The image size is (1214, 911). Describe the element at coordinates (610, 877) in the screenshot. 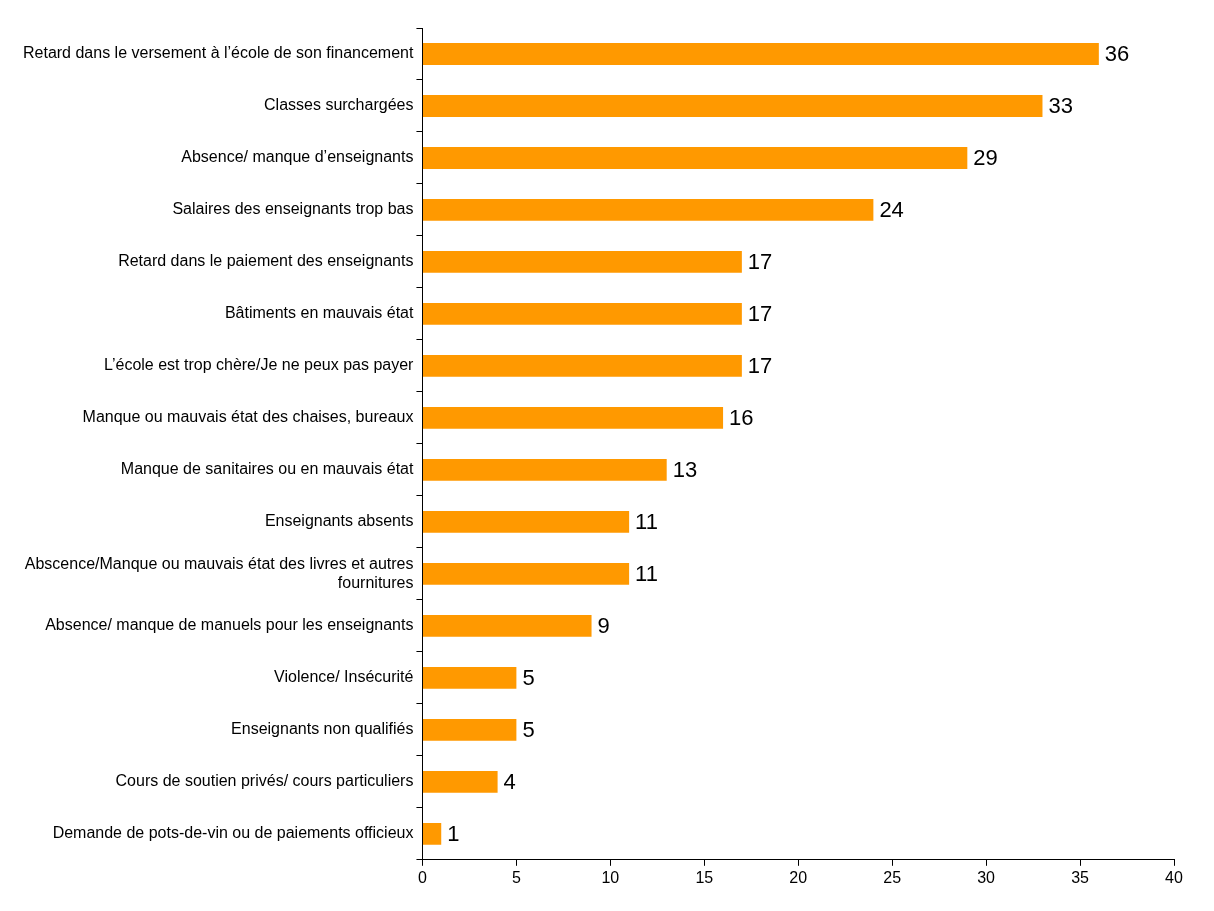

I see `x-tick-label: 10` at that location.